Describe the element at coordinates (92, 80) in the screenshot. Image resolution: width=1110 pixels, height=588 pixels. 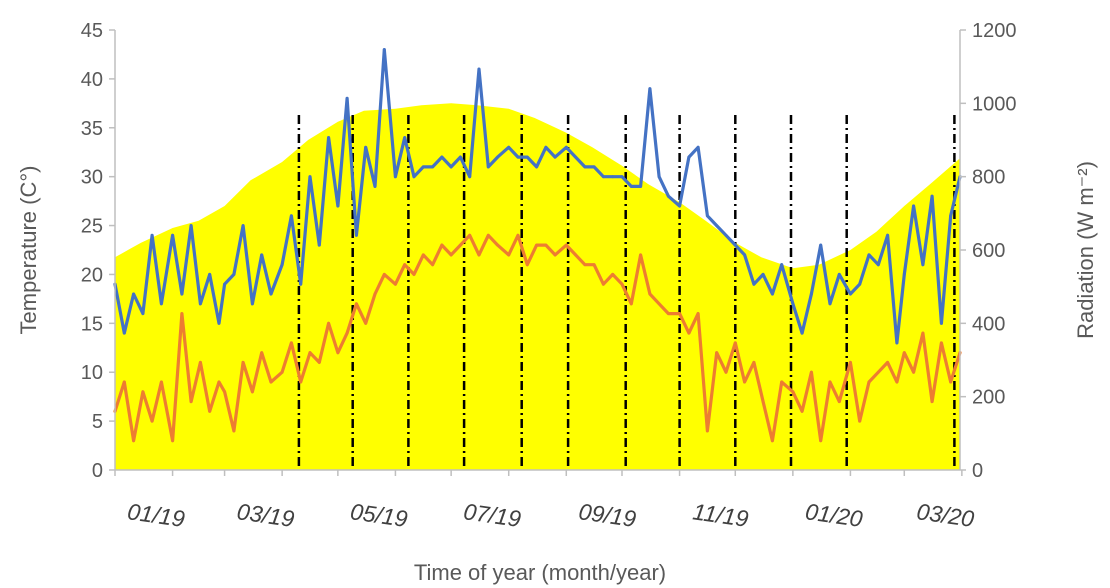
I see `y-left-tick-label: 40` at that location.